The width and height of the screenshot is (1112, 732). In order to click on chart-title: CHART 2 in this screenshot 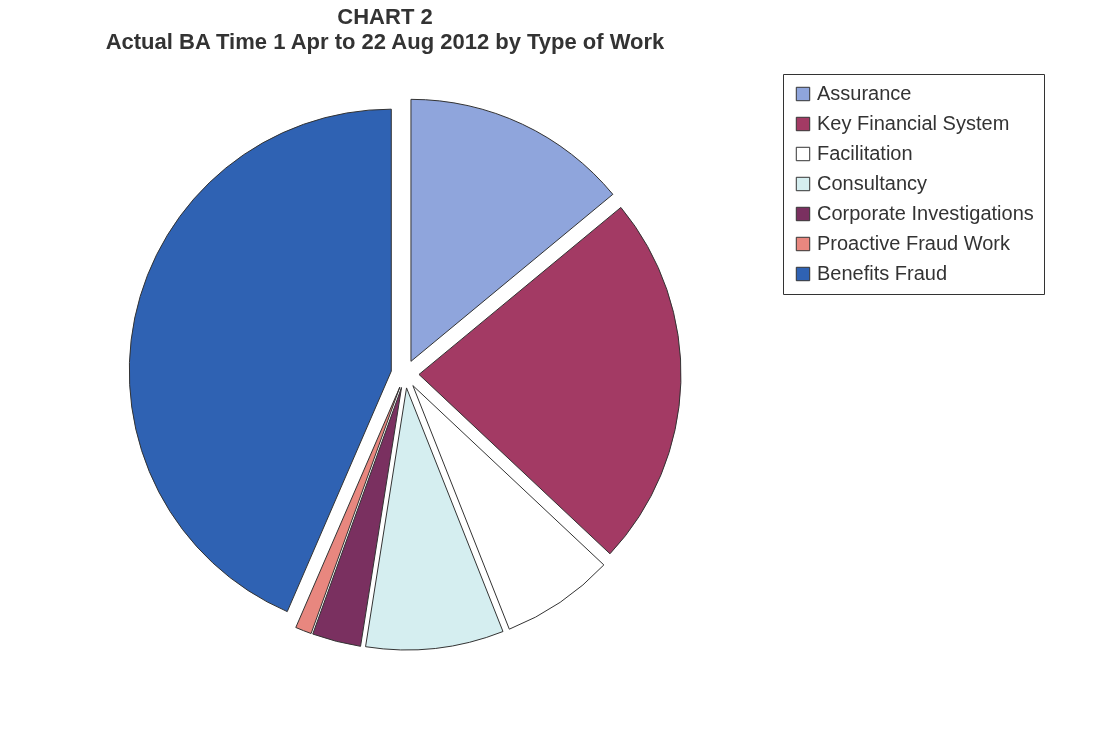, I will do `click(385, 16)`.